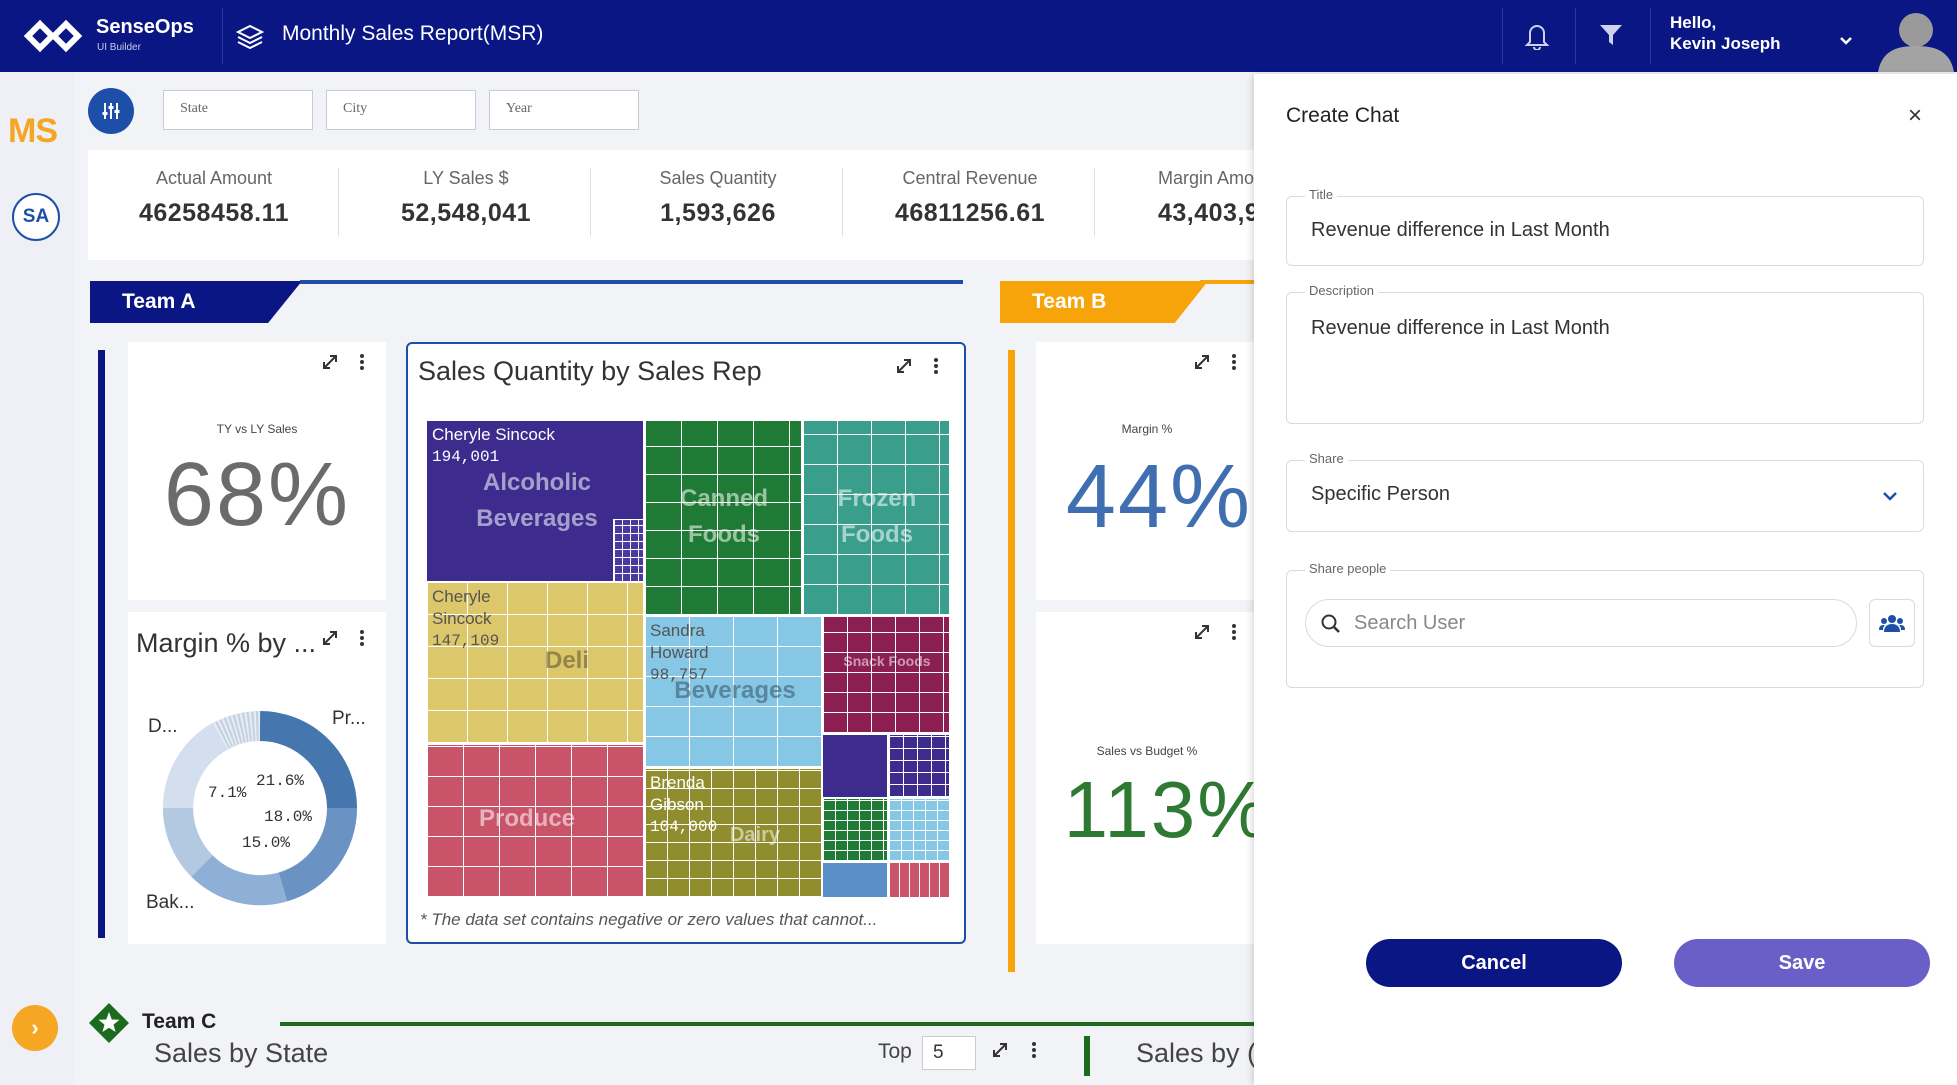 This screenshot has height=1085, width=1957. Describe the element at coordinates (214, 213) in the screenshot. I see `kpi-value: 46258458.11` at that location.